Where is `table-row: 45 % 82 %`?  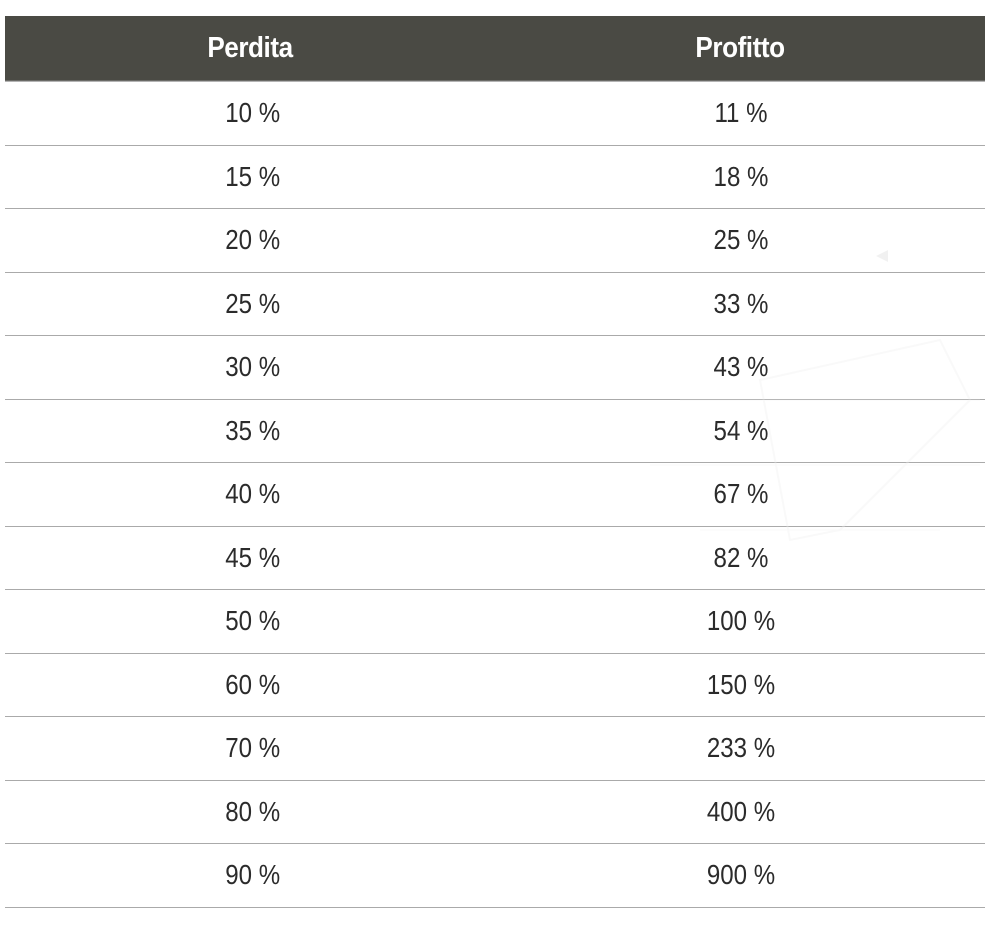
table-row: 45 % 82 % is located at coordinates (495, 558).